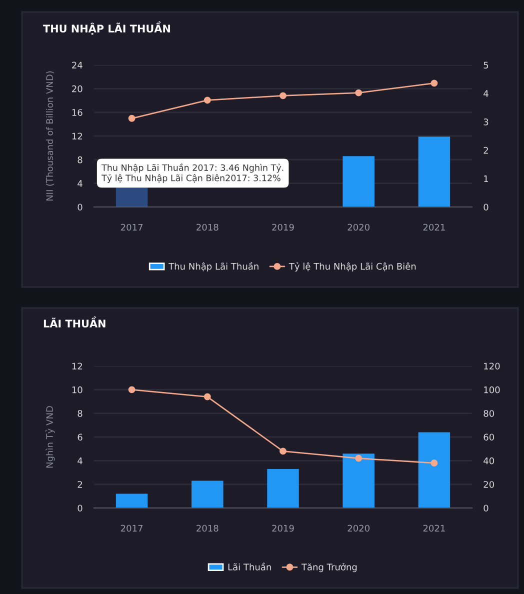 The width and height of the screenshot is (524, 594). What do you see at coordinates (486, 178) in the screenshot?
I see `y2-tick-label: 1` at bounding box center [486, 178].